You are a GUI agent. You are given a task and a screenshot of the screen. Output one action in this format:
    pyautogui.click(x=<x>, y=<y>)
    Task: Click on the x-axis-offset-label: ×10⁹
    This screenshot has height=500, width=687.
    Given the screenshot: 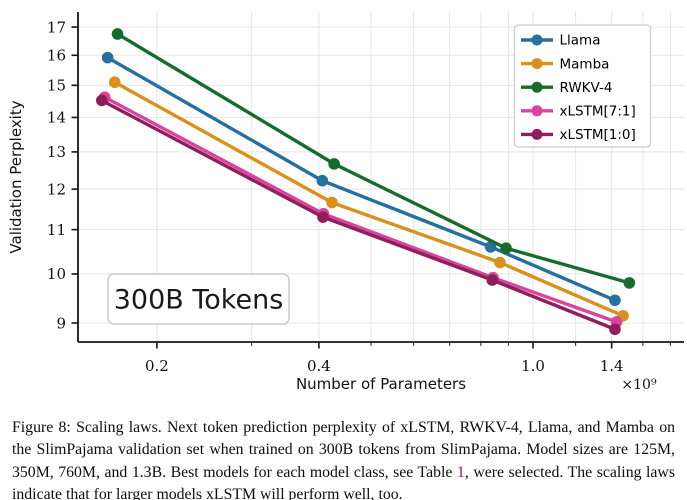 What is the action you would take?
    pyautogui.click(x=639, y=385)
    